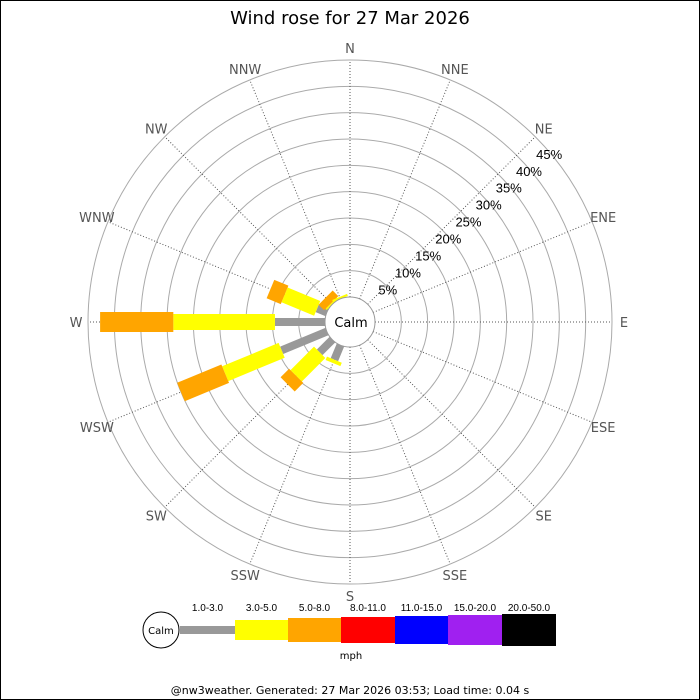 Image resolution: width=700 pixels, height=700 pixels. Describe the element at coordinates (350, 597) in the screenshot. I see `direction-label: S` at that location.